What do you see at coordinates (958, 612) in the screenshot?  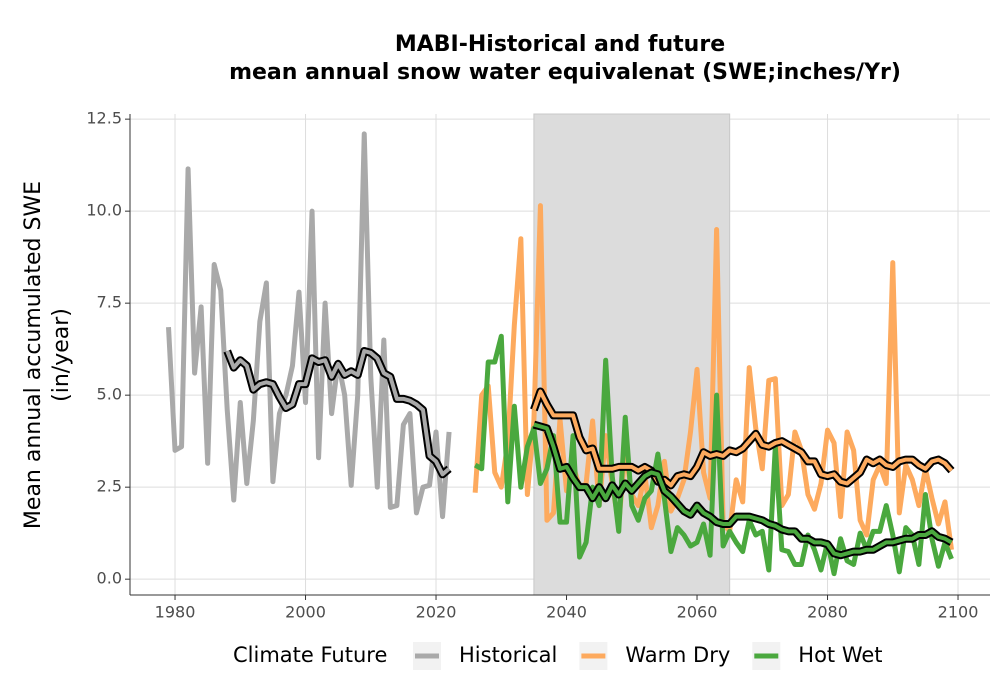 I see `x-tick-label: 2100` at bounding box center [958, 612].